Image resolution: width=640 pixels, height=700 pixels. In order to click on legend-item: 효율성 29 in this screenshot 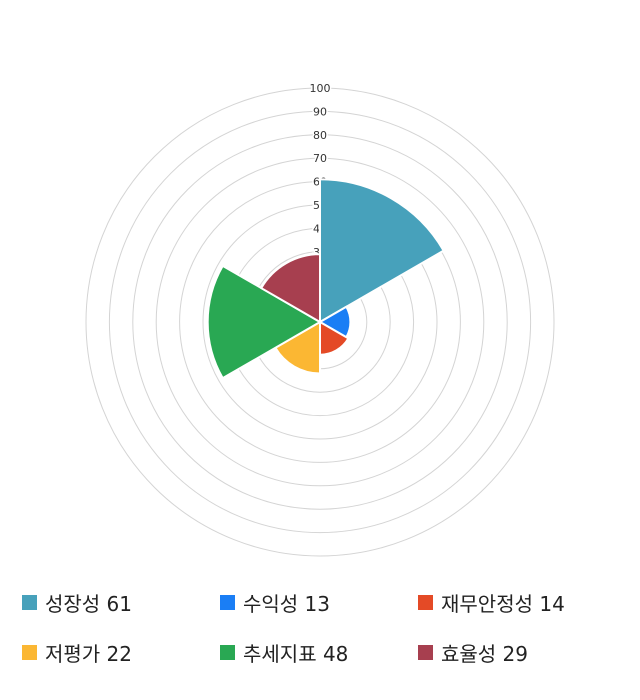, I will do `click(473, 652)`.